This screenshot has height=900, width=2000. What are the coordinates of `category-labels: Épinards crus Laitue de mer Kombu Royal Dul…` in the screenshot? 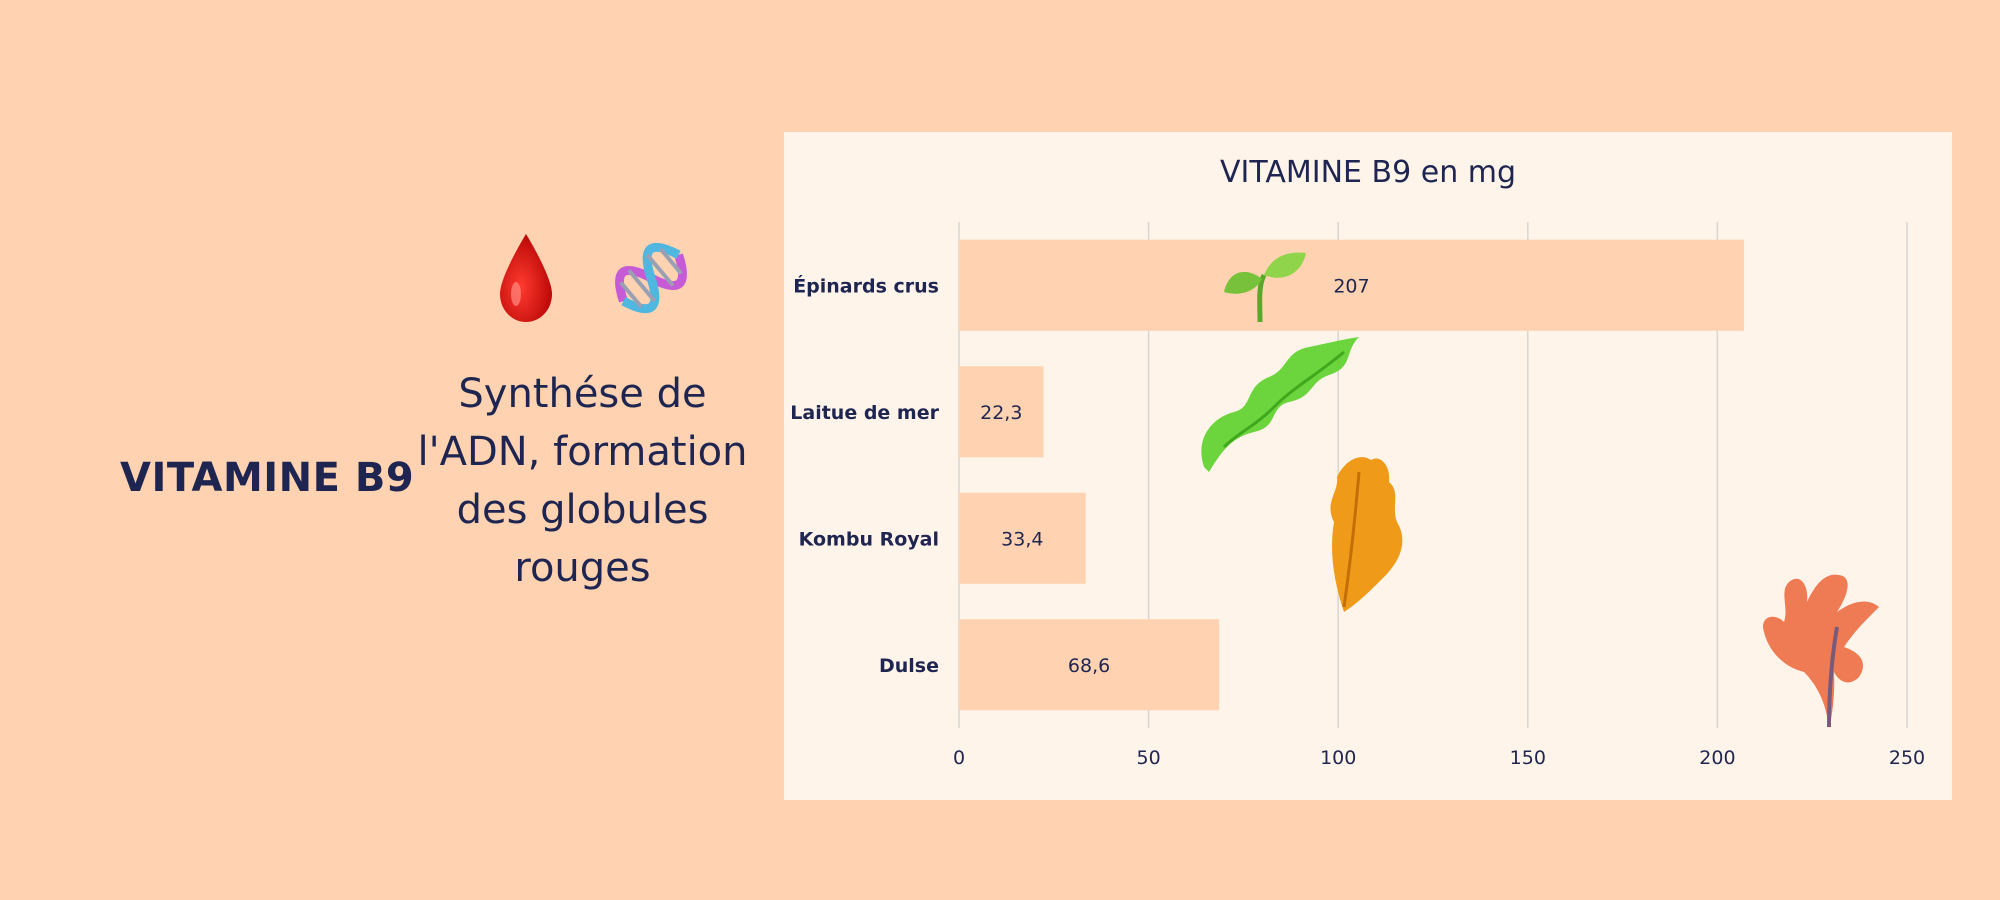 It's located at (864, 475).